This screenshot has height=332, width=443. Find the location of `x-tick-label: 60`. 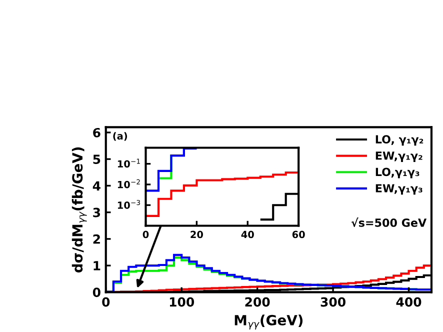

x-tick-label: 60 is located at coordinates (298, 234).